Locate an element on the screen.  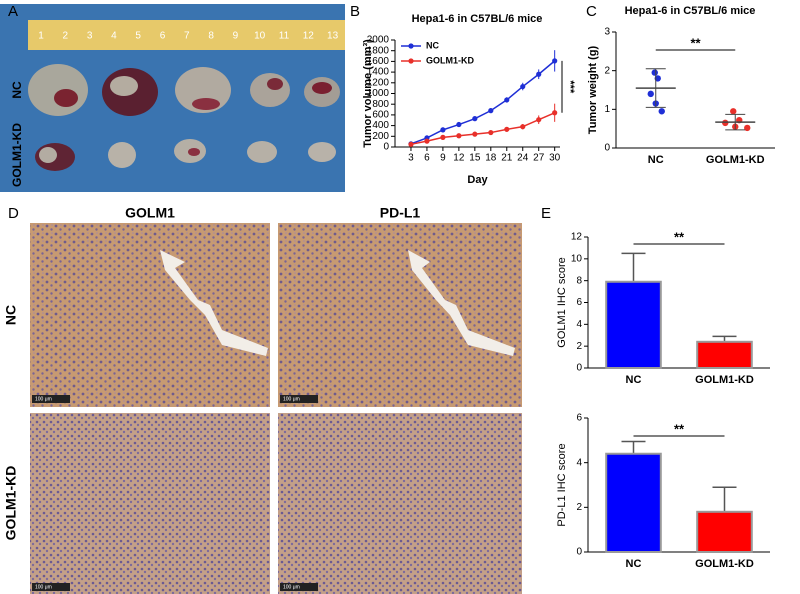
ruler-number: 9 is located at coordinates (236, 36).